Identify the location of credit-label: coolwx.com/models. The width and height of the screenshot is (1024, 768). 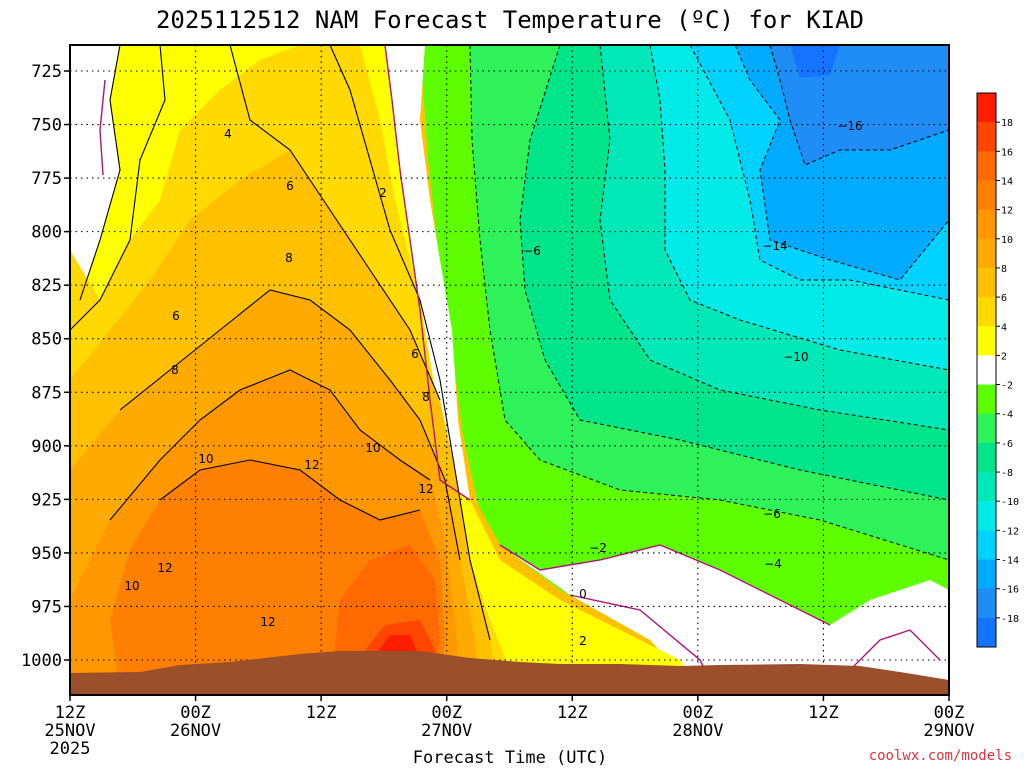
(940, 756).